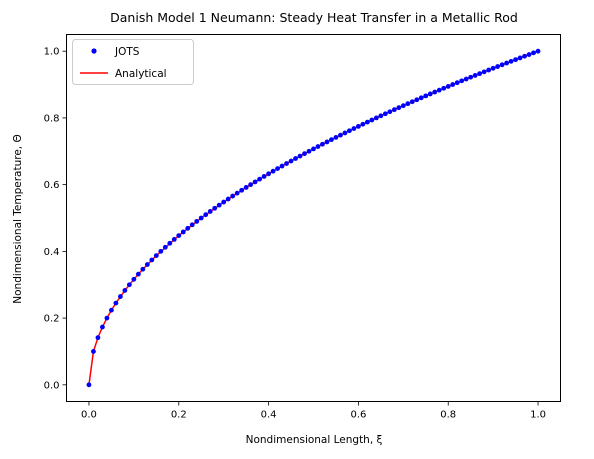 This screenshot has height=459, width=594. Describe the element at coordinates (127, 52) in the screenshot. I see `legend-label-jots: JOTS` at that location.